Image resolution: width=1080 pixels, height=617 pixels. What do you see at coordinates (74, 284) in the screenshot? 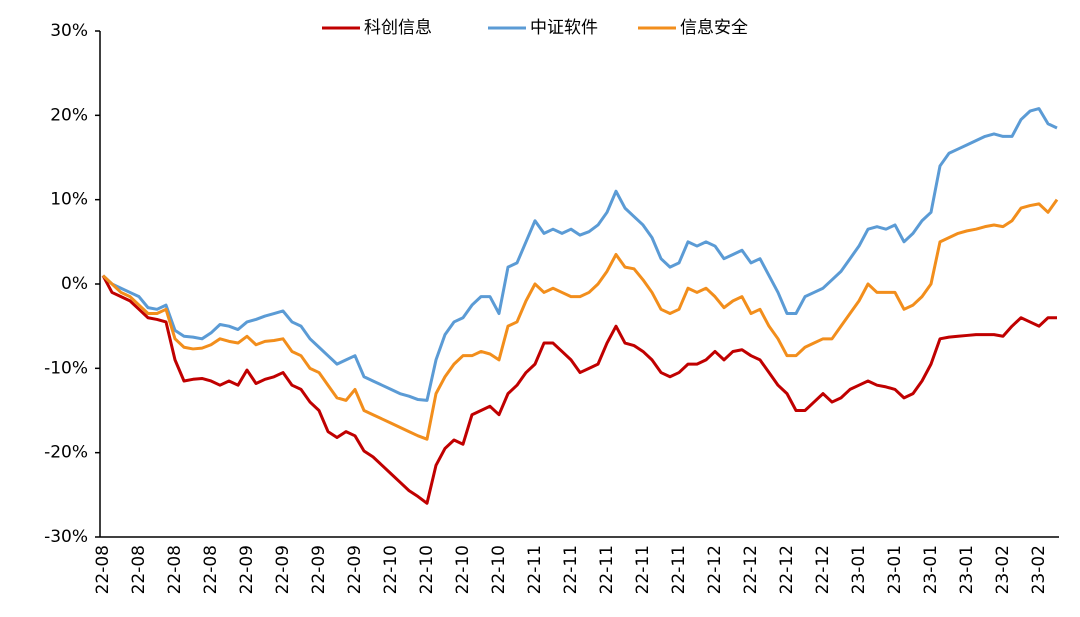
I see `y-tick-label: 0%` at bounding box center [74, 284].